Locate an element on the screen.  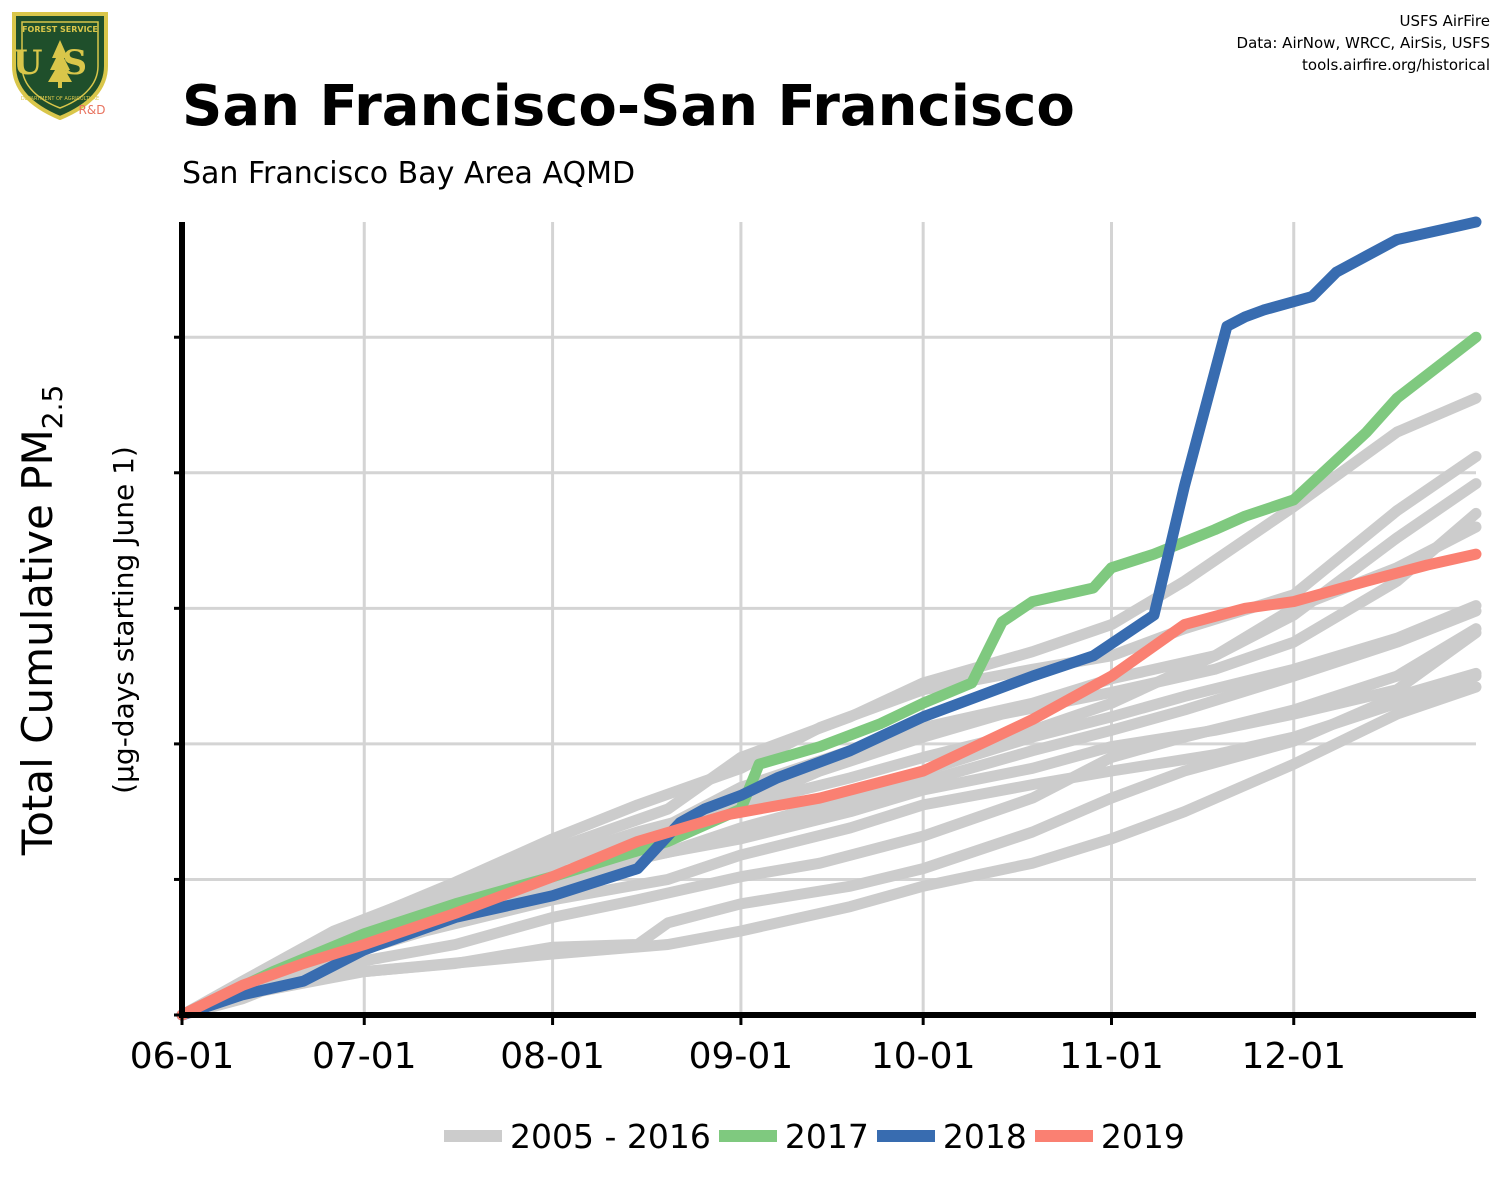
y-axis-units: (µg-days starting June 1) is located at coordinates (123, 620).